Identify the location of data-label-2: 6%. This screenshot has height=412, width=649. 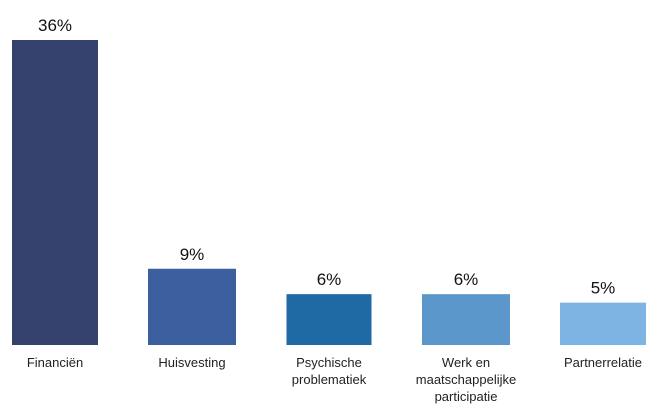
(329, 279).